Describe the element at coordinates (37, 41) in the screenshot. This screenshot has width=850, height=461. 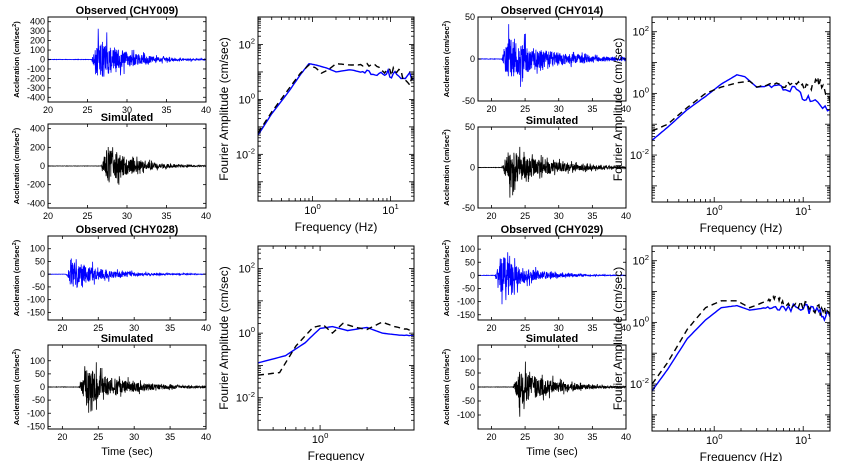
I see `y-tick-label: 200` at that location.